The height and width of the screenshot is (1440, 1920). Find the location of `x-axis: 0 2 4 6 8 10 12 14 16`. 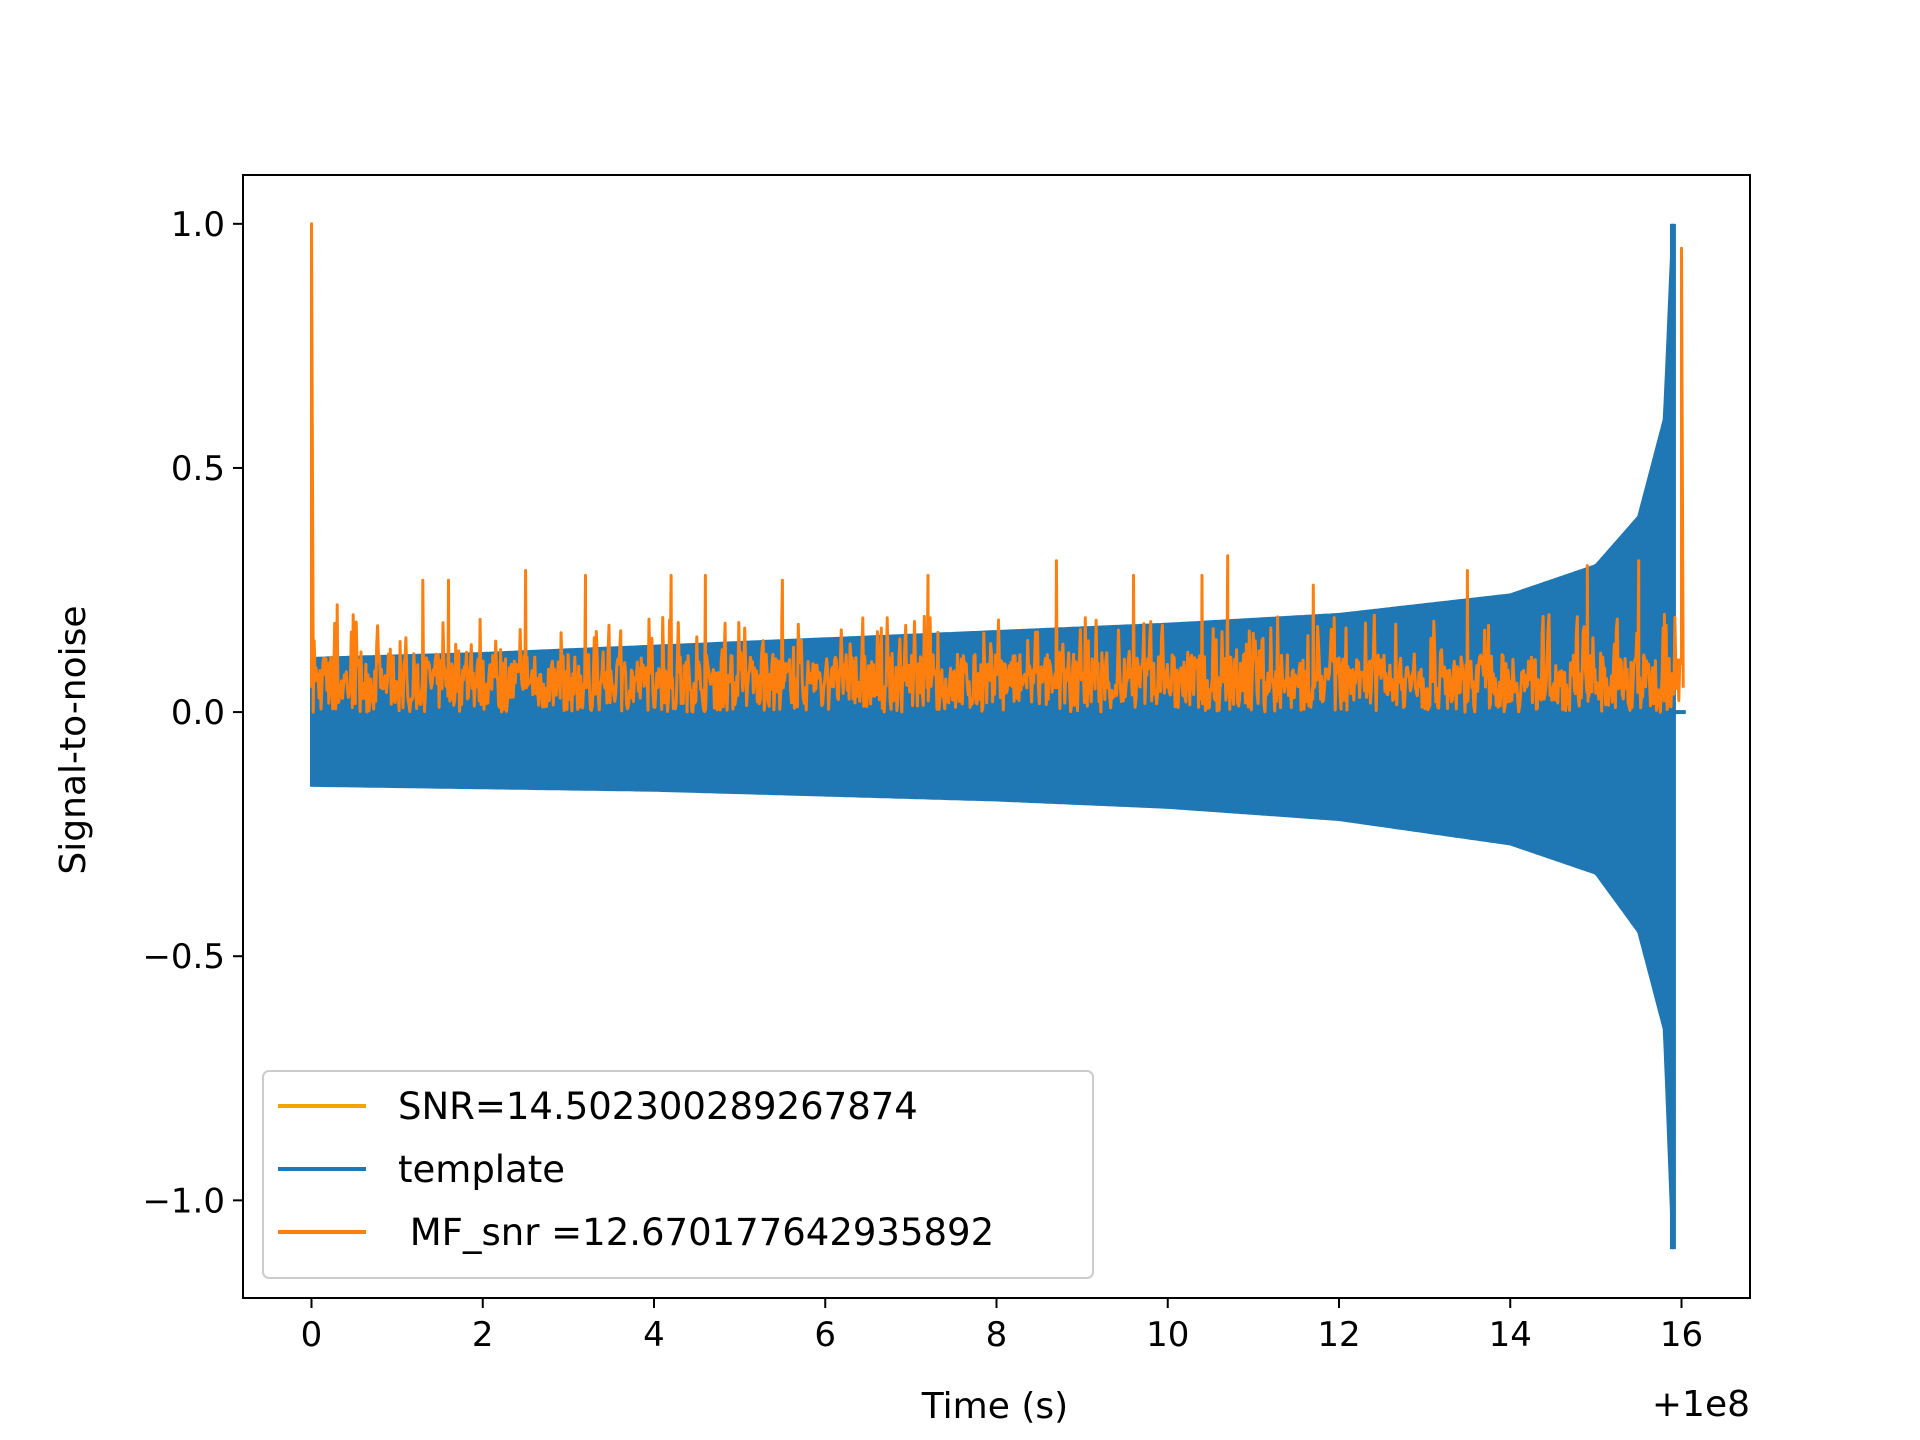

x-axis: 0 2 4 6 8 10 12 14 16 is located at coordinates (1002, 1326).